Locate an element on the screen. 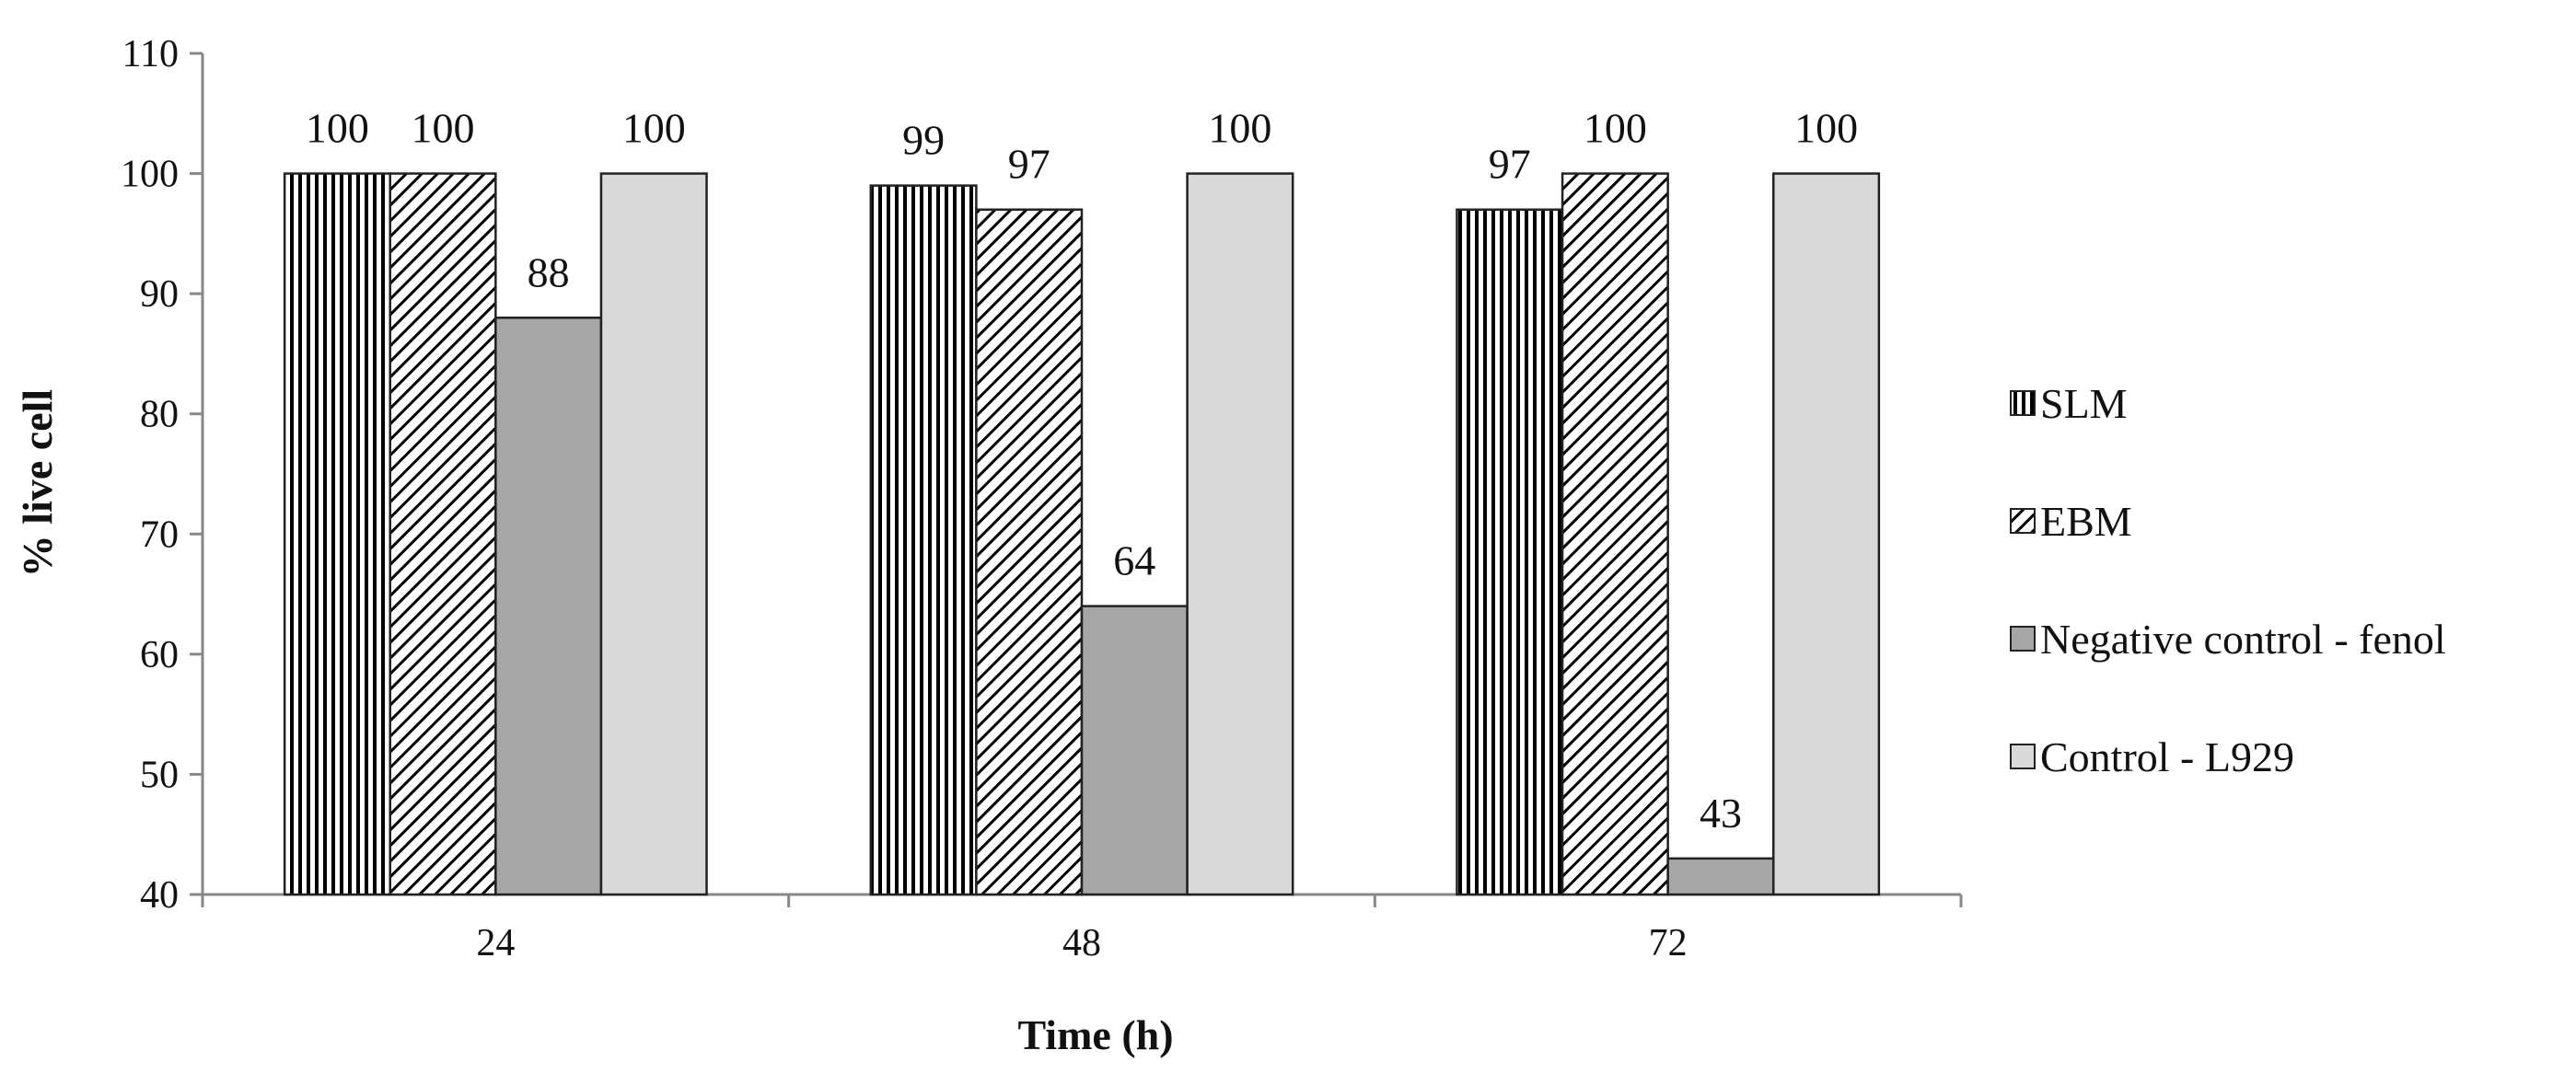  legend-label: EBM is located at coordinates (2086, 521).